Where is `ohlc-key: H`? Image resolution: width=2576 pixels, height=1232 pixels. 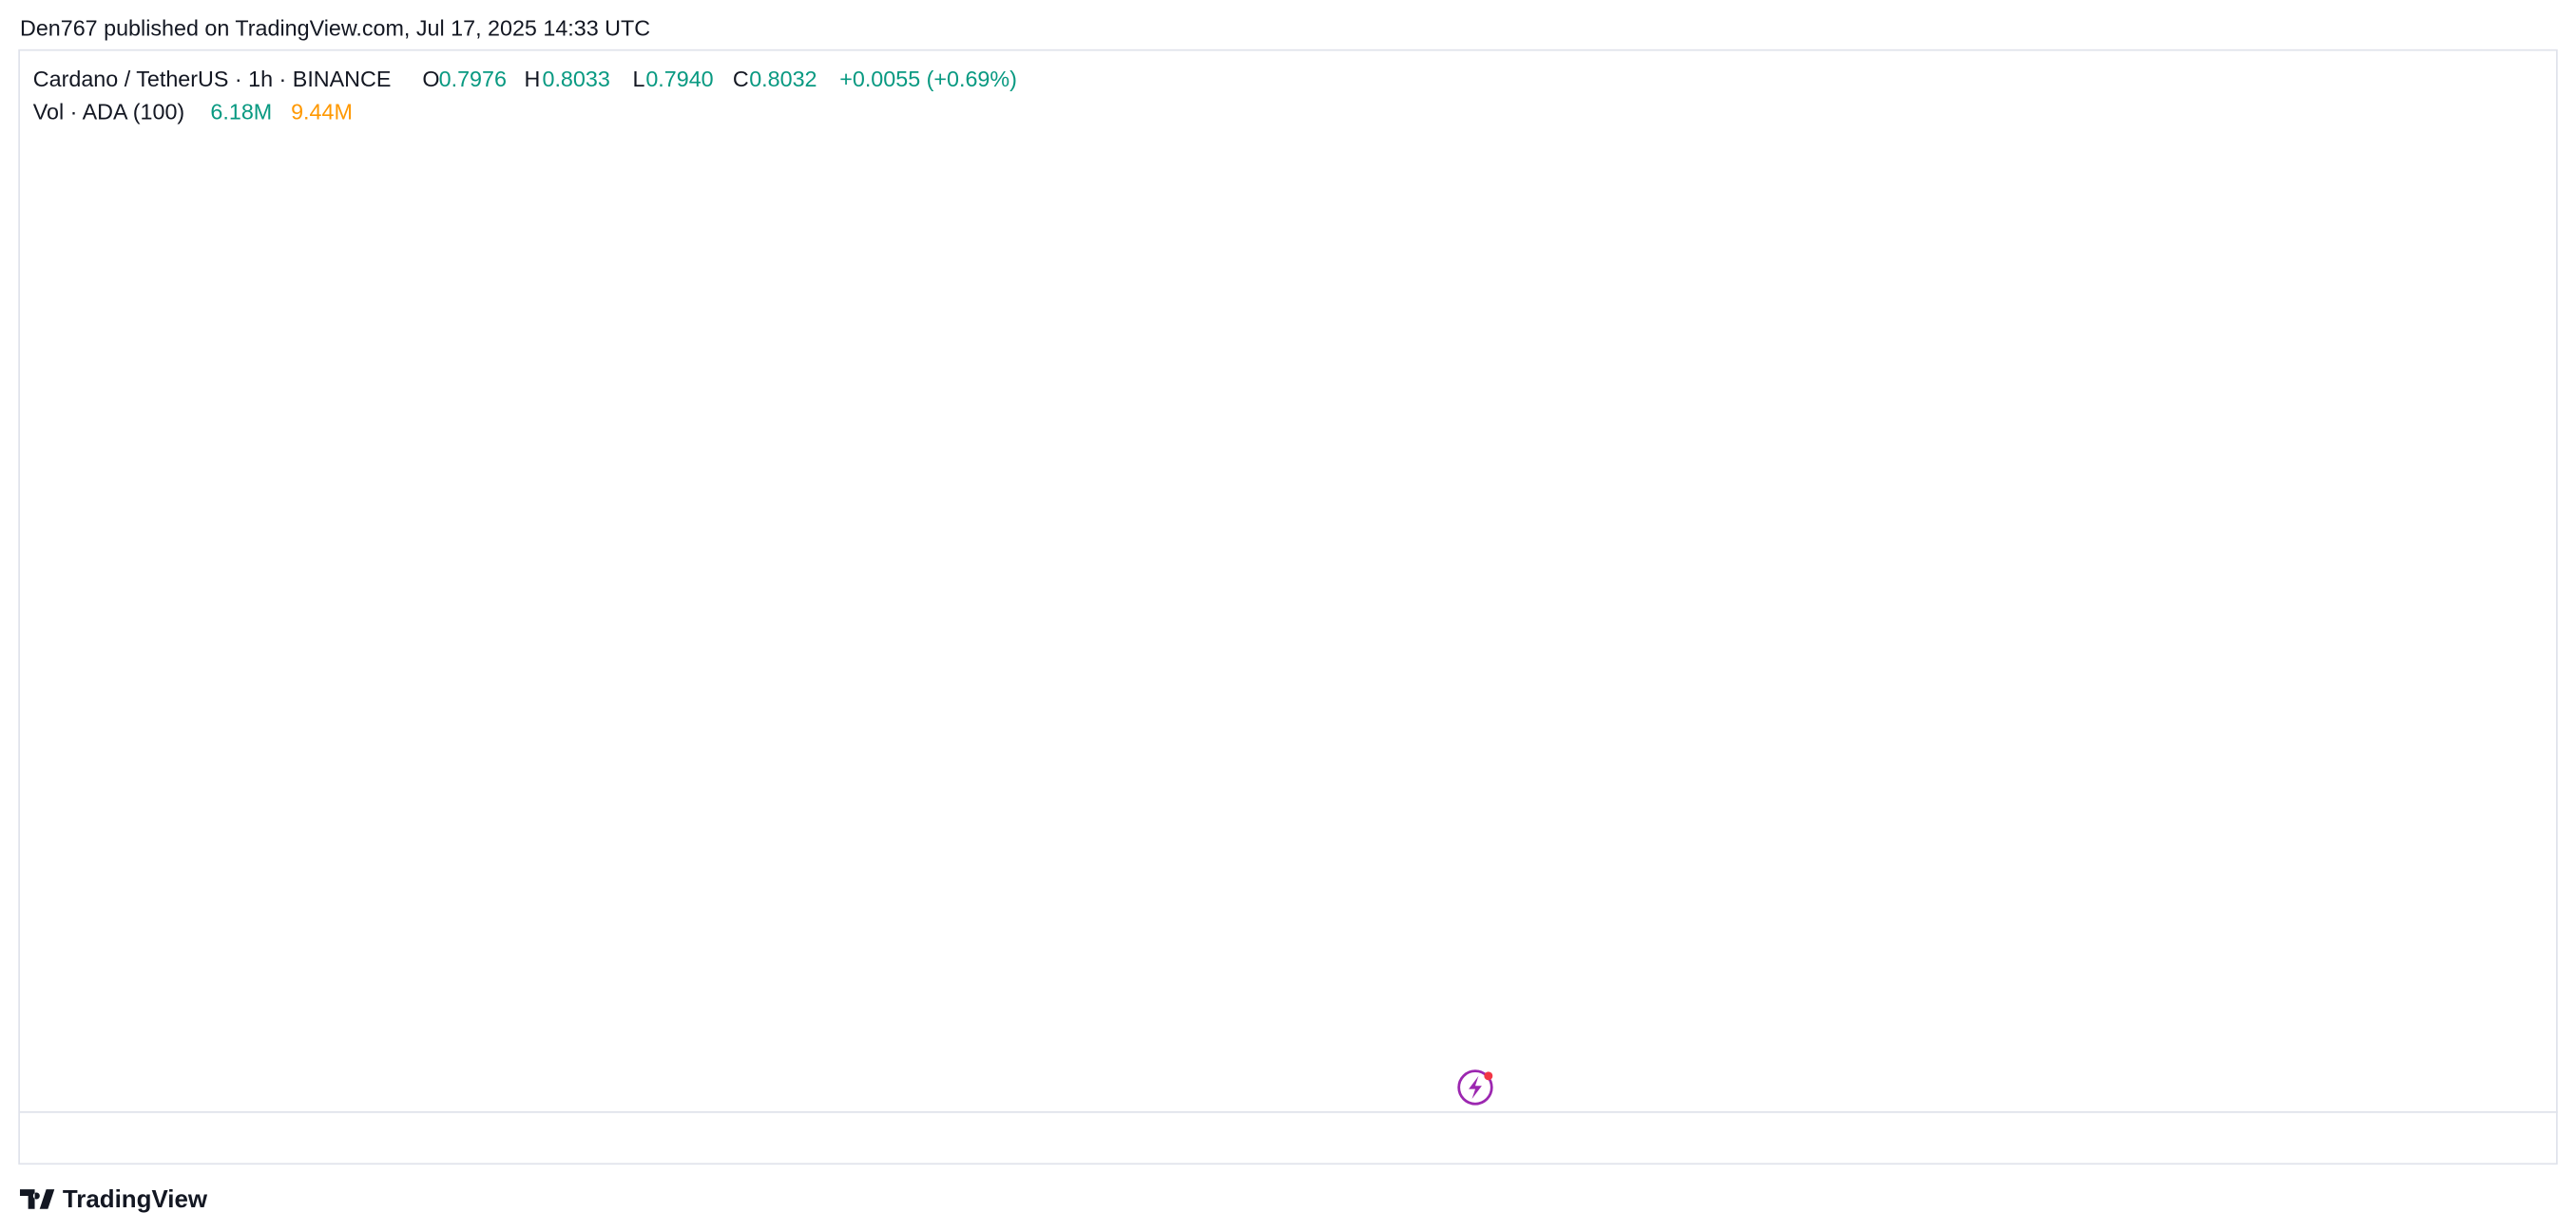
ohlc-key: H is located at coordinates (532, 79).